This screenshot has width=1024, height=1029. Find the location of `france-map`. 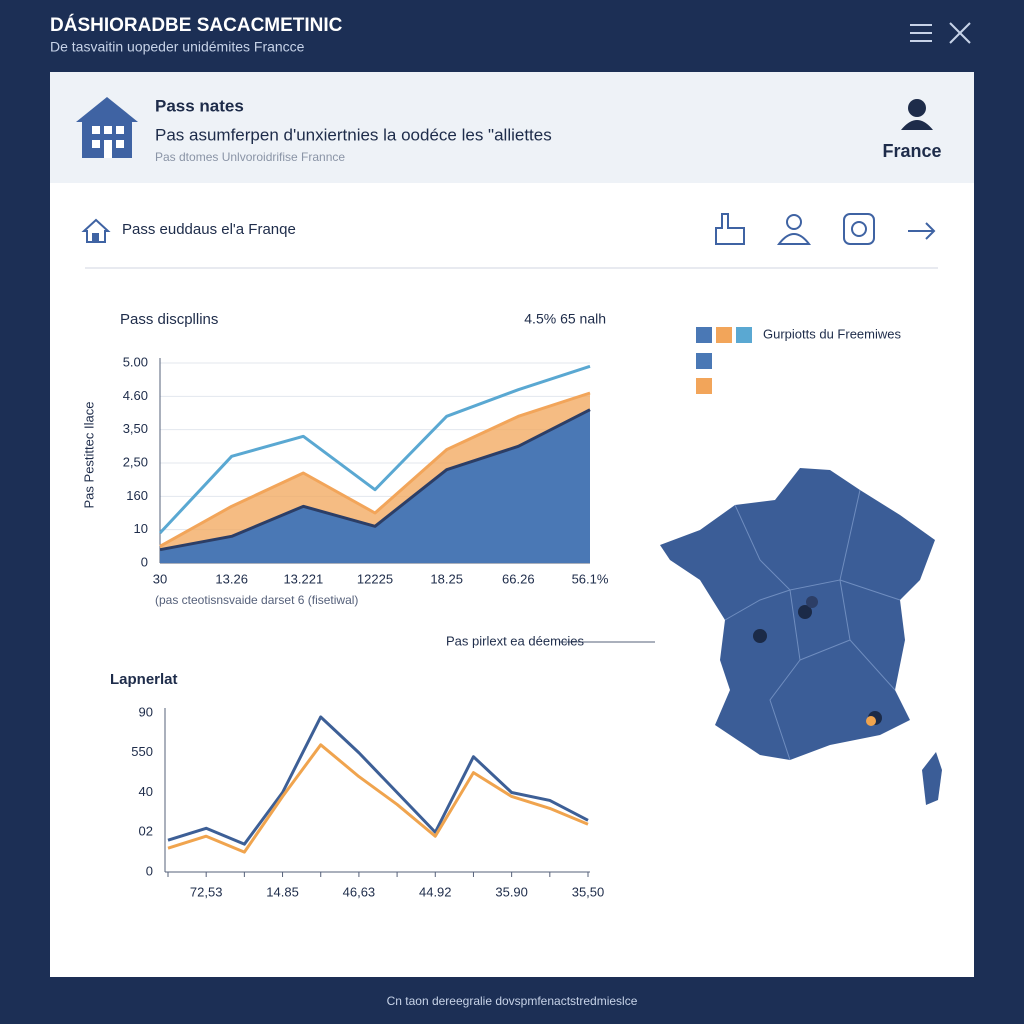

france-map is located at coordinates (801, 636).